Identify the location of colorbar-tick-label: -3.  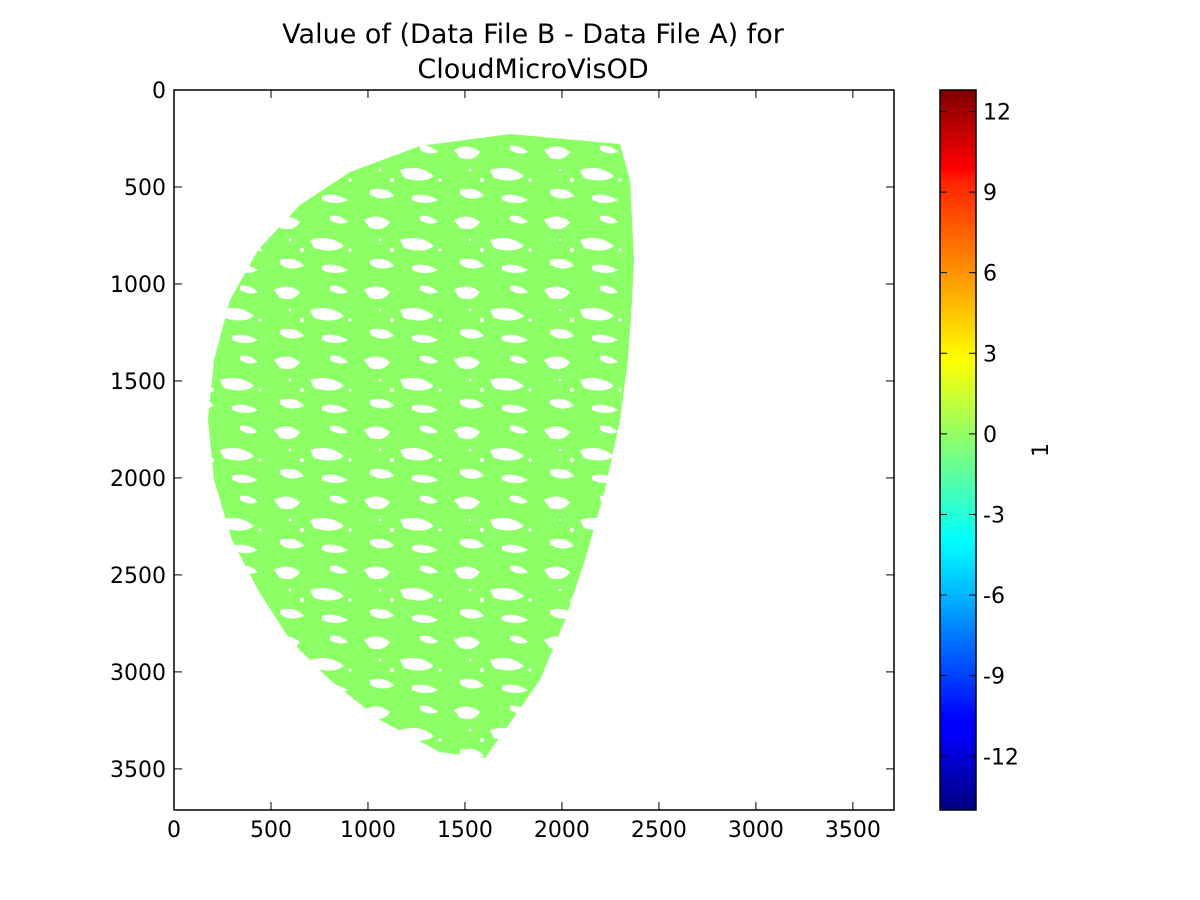
(994, 515).